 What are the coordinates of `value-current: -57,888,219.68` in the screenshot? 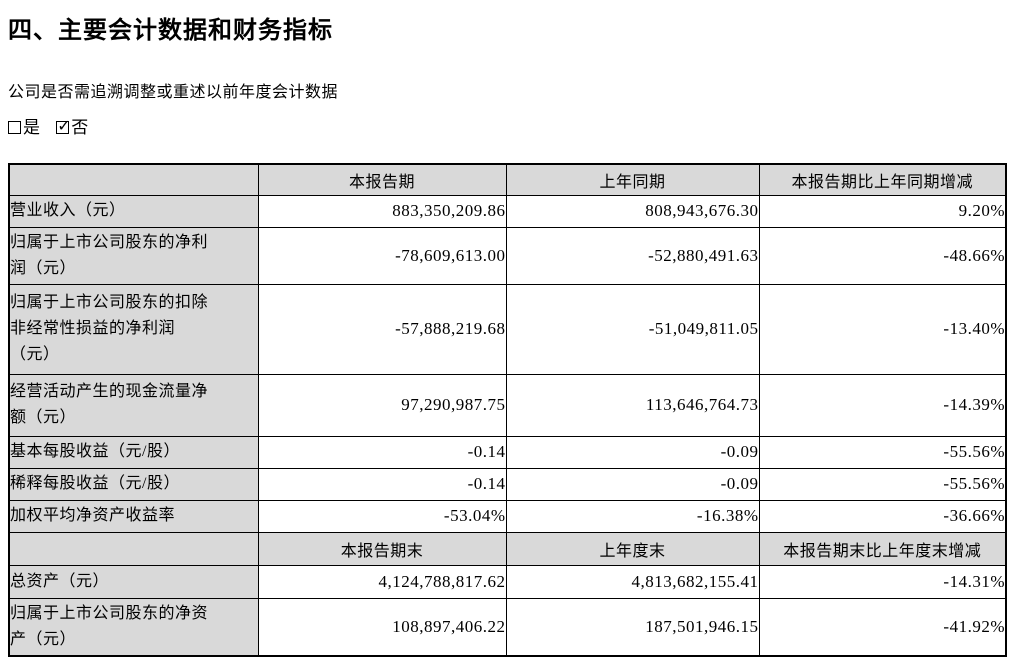 It's located at (382, 329).